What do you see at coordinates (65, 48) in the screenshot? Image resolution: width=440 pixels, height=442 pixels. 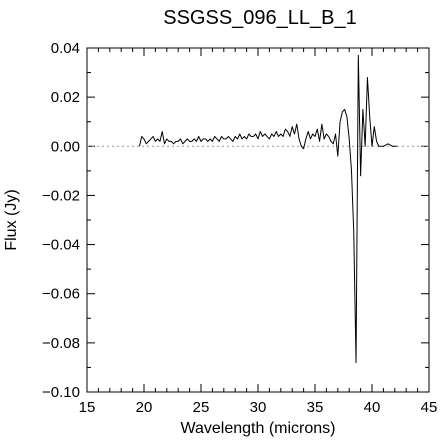 I see `y-tick-label: 0.04` at bounding box center [65, 48].